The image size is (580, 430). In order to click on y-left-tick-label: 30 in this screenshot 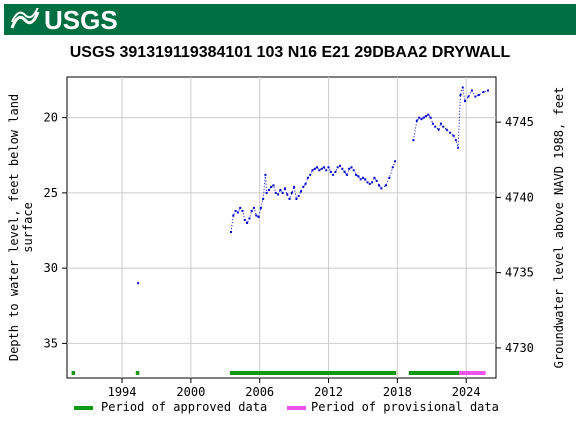, I will do `click(51, 268)`.